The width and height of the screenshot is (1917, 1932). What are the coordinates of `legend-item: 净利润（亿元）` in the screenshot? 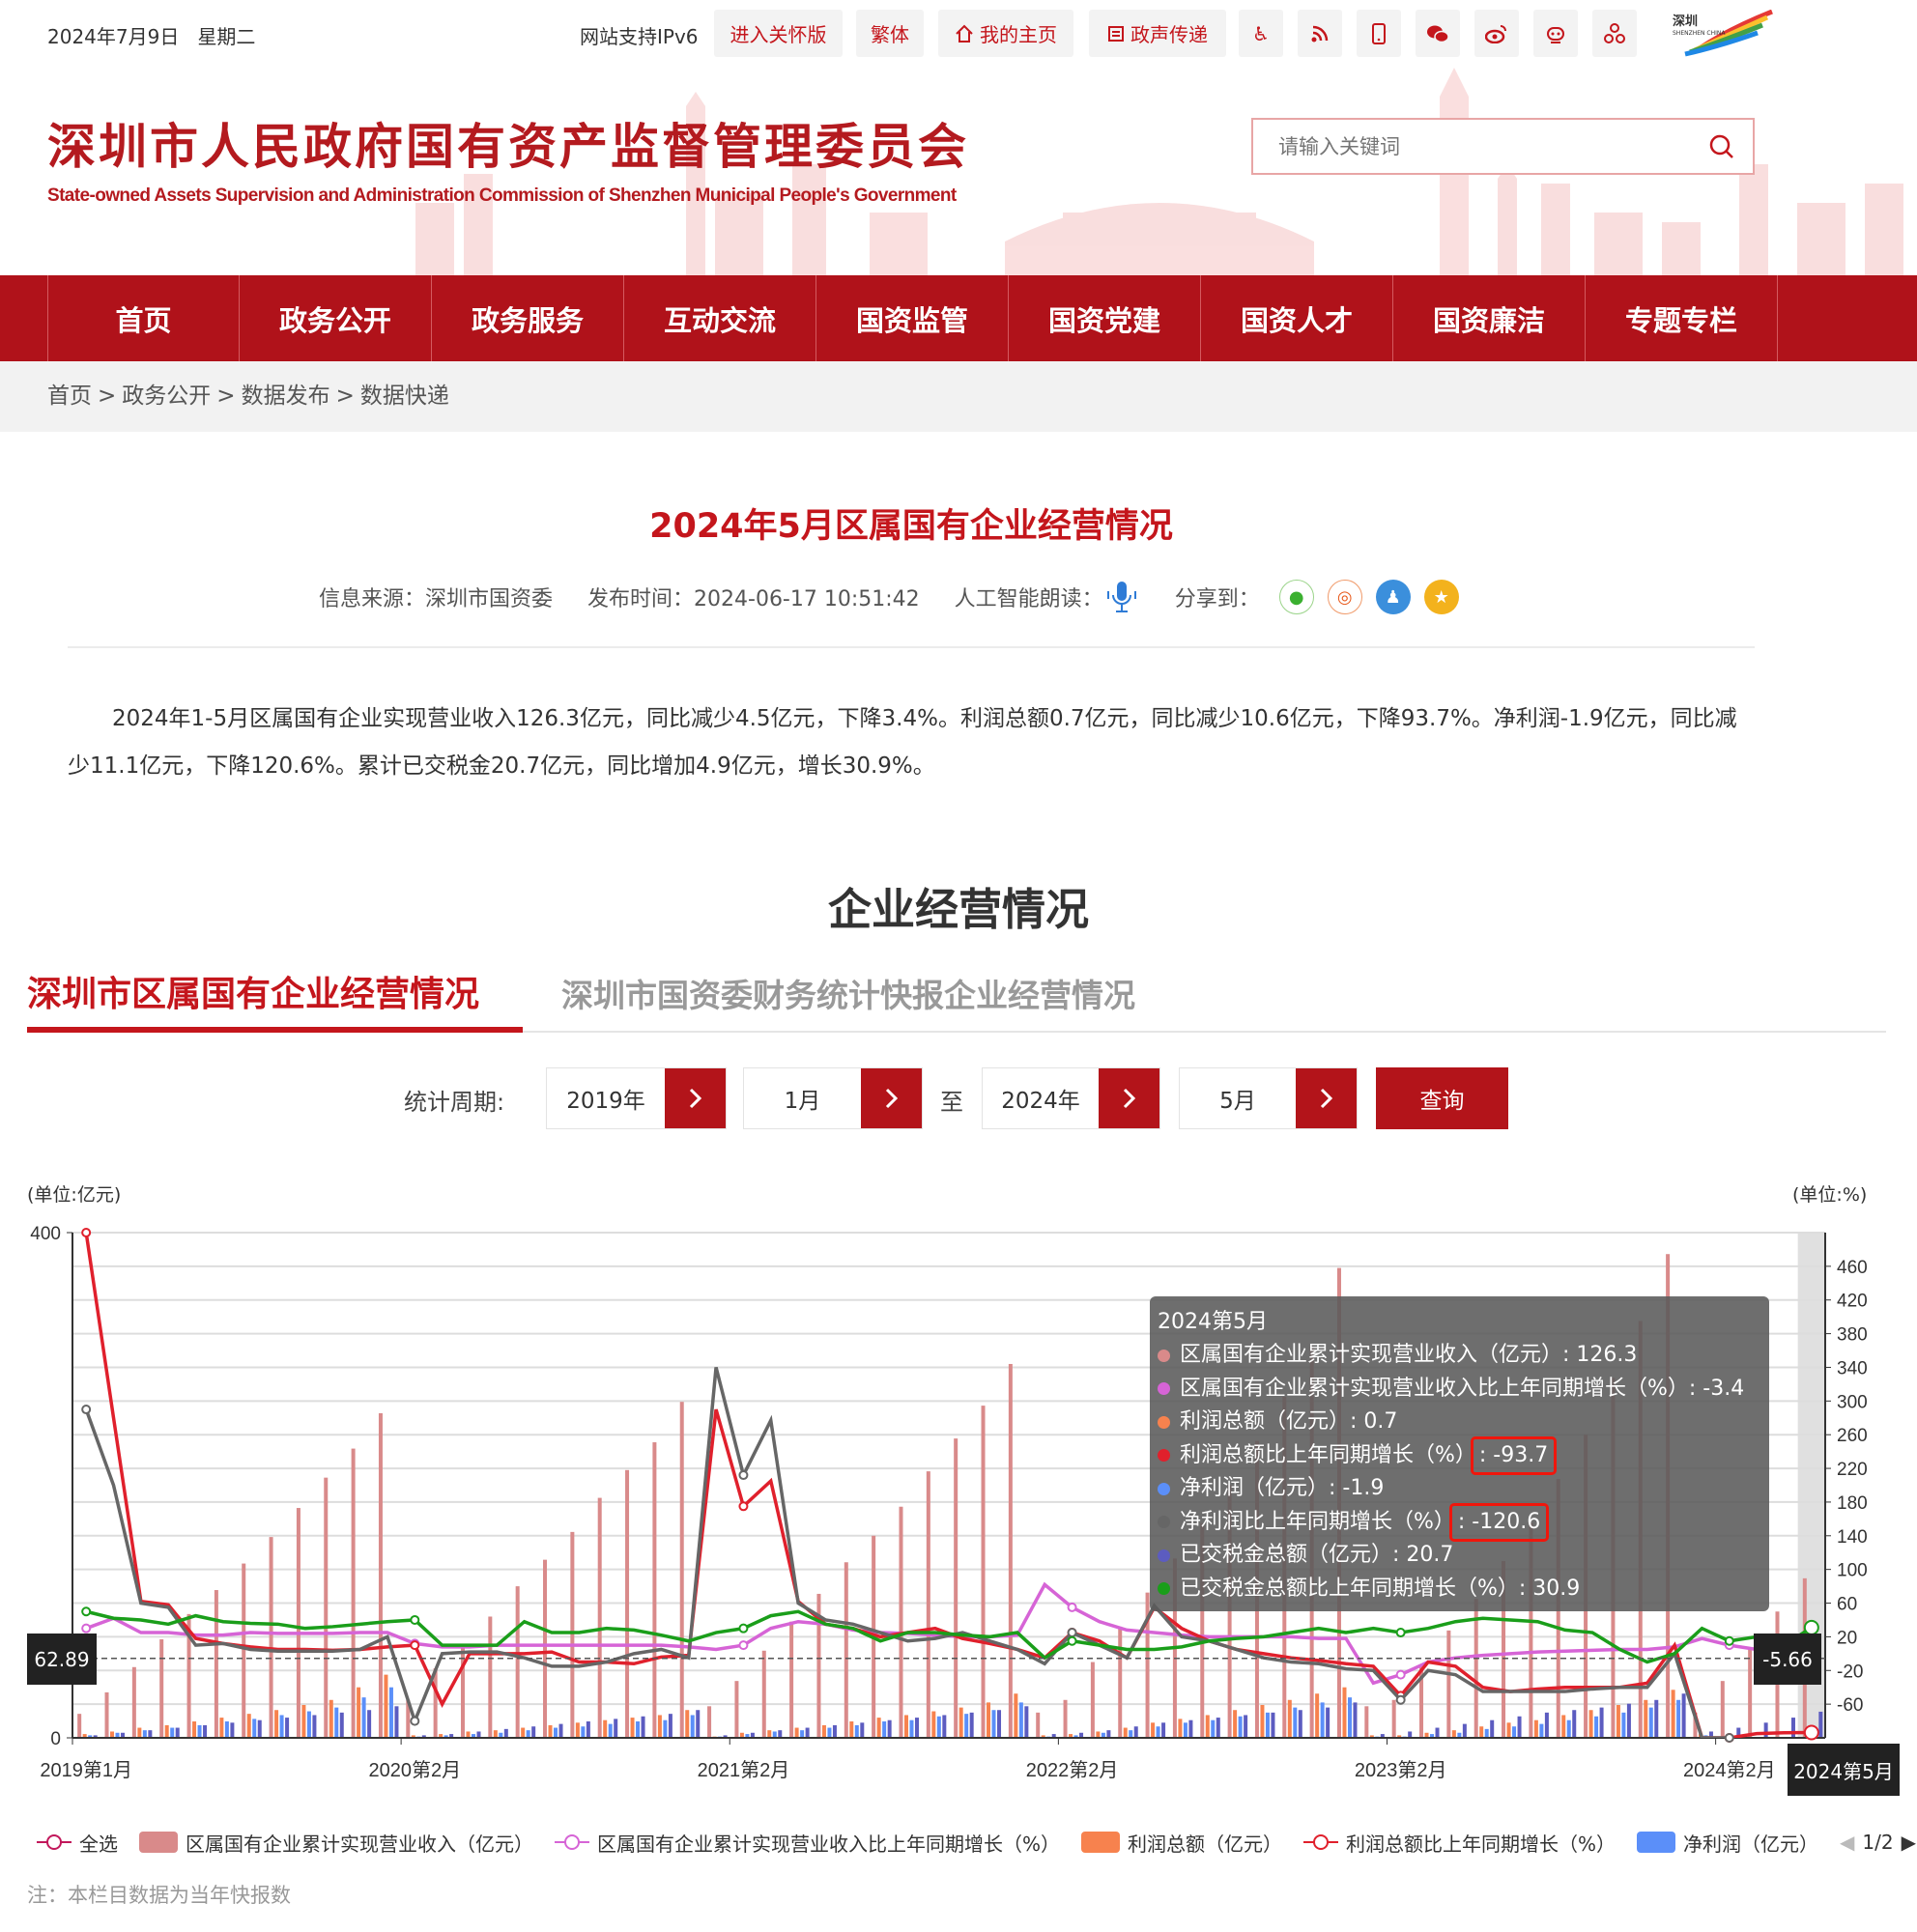 It's located at (1727, 1843).